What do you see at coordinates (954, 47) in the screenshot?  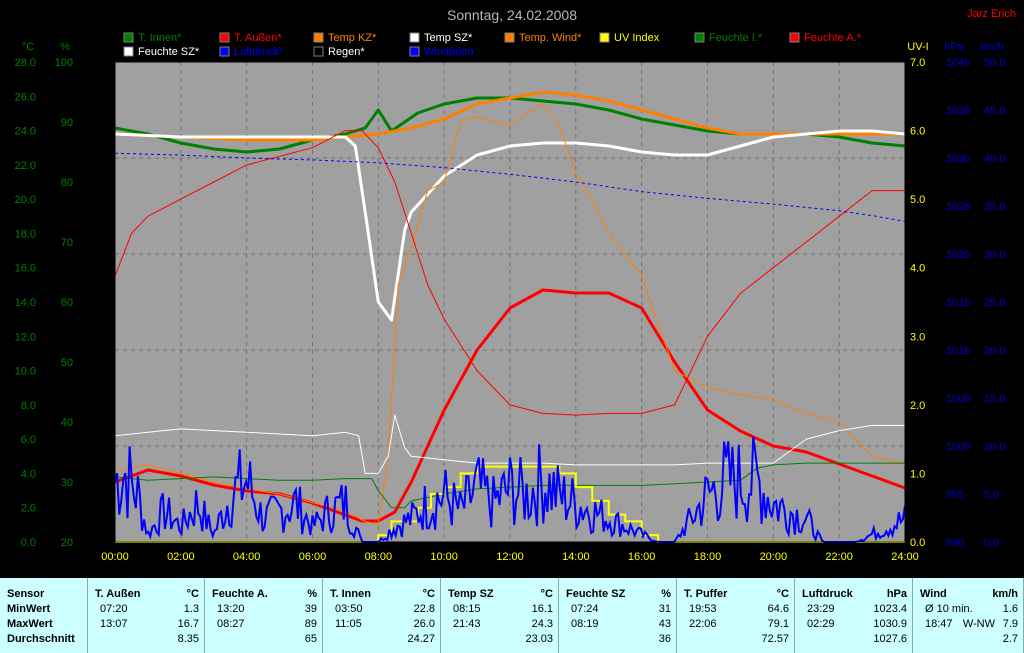 I see `axis-unit-pressure: hPa` at bounding box center [954, 47].